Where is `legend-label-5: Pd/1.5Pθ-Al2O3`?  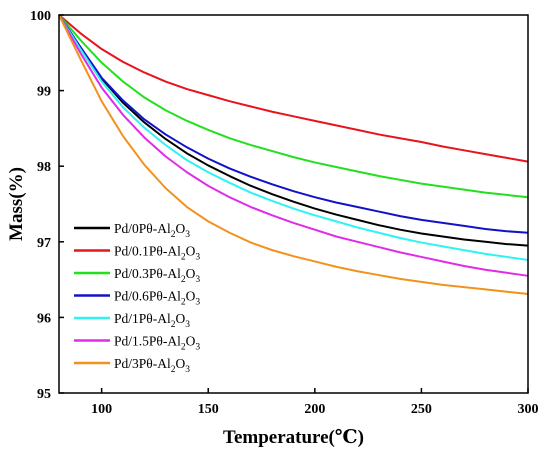 legend-label-5: Pd/1.5Pθ-Al2O3 is located at coordinates (157, 343).